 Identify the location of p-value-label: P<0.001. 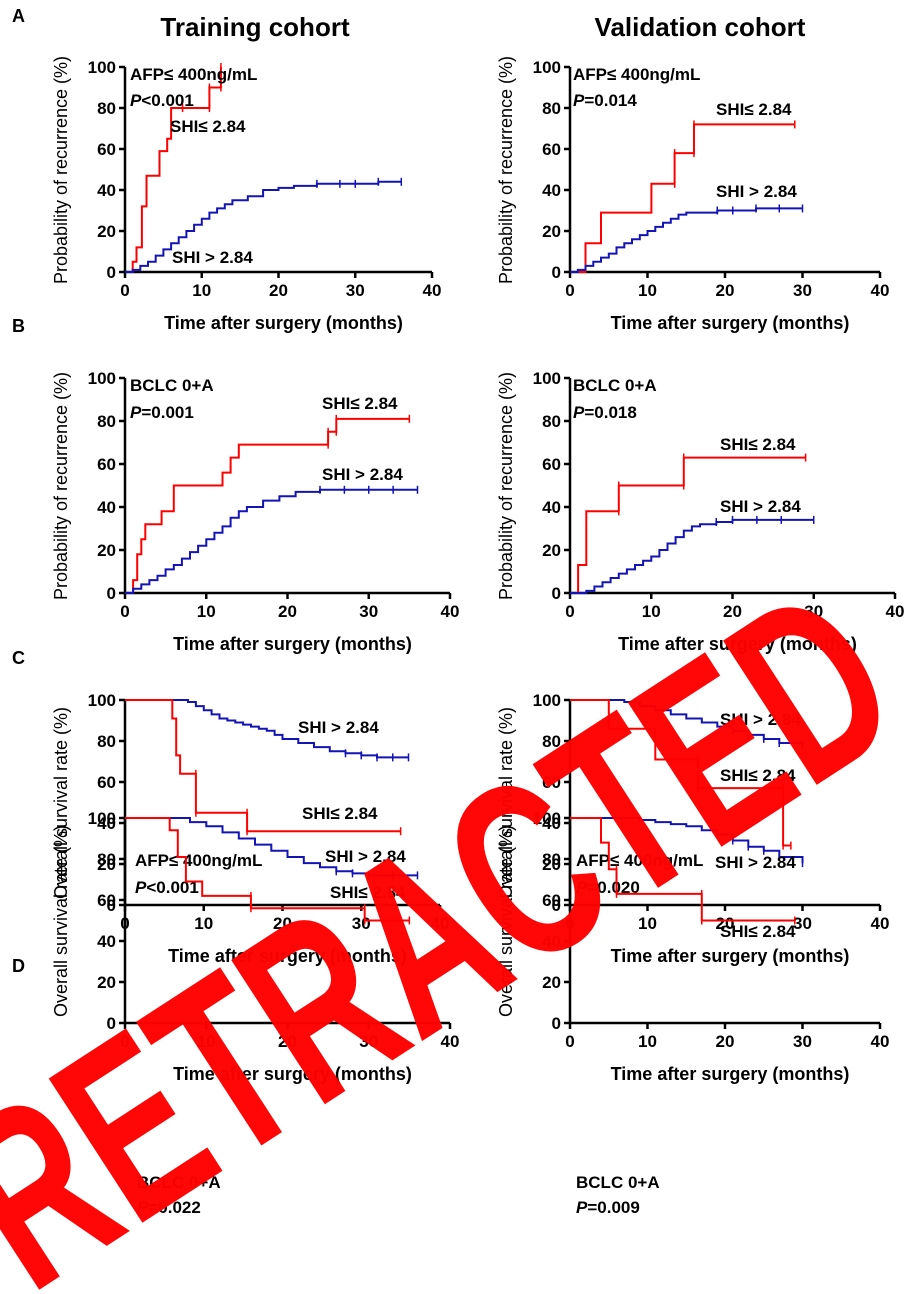
(167, 887).